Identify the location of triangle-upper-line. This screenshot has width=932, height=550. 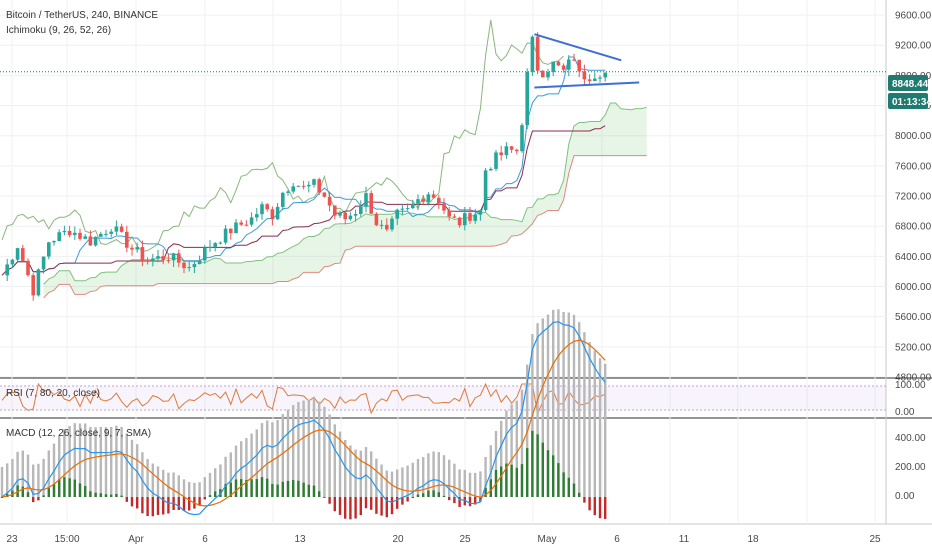
(578, 47).